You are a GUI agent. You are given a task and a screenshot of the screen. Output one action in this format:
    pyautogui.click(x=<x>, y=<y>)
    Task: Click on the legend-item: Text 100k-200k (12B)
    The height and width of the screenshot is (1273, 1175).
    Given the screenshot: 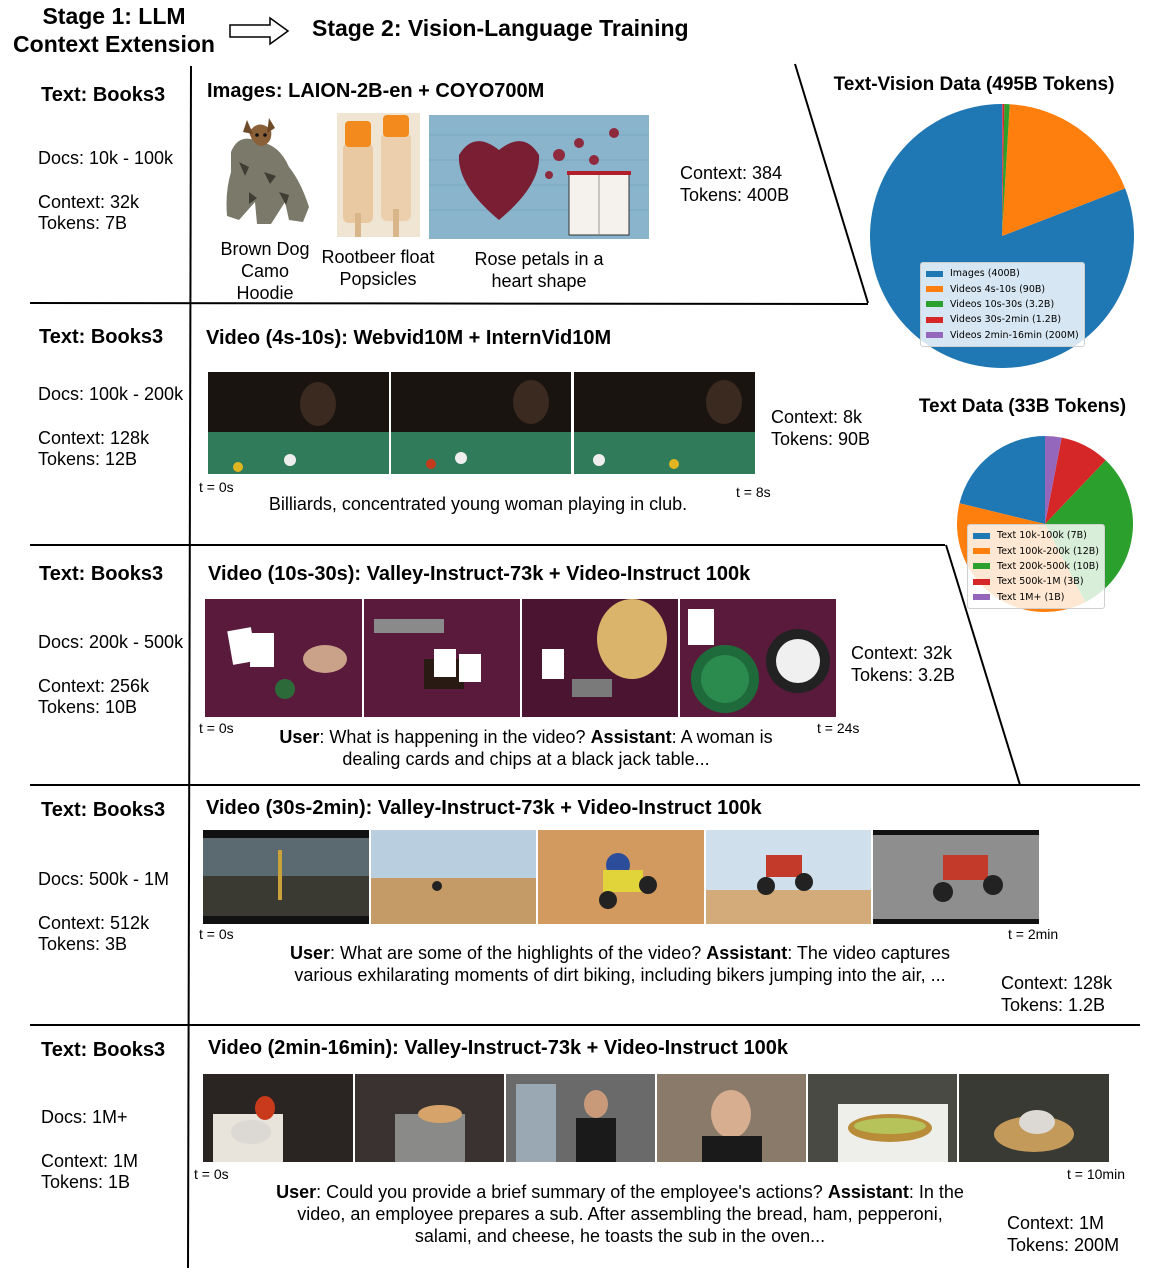 What is the action you would take?
    pyautogui.click(x=1036, y=550)
    